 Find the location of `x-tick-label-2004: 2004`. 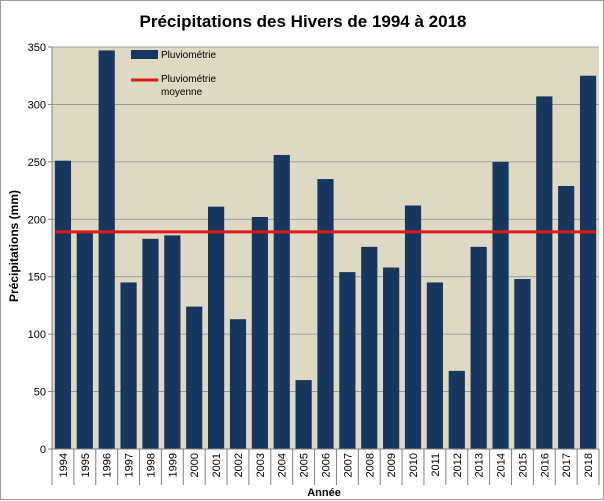

x-tick-label-2004: 2004 is located at coordinates (283, 465).